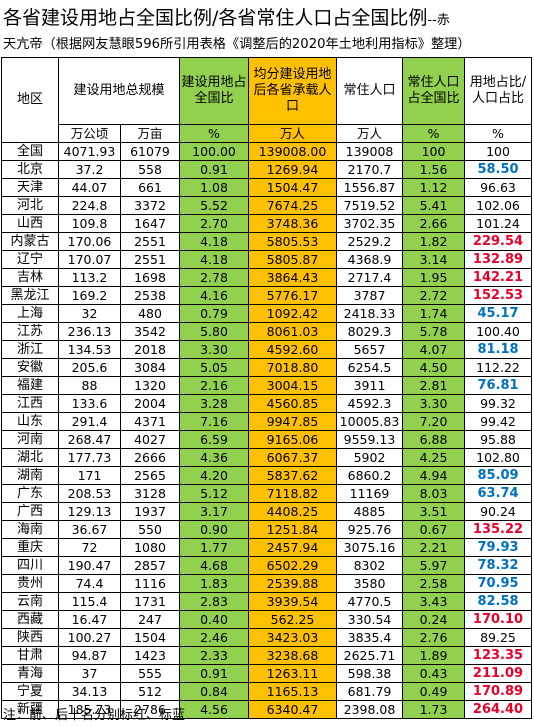 The height and width of the screenshot is (726, 534). Describe the element at coordinates (498, 241) in the screenshot. I see `cell-ratio: 229.54` at that location.